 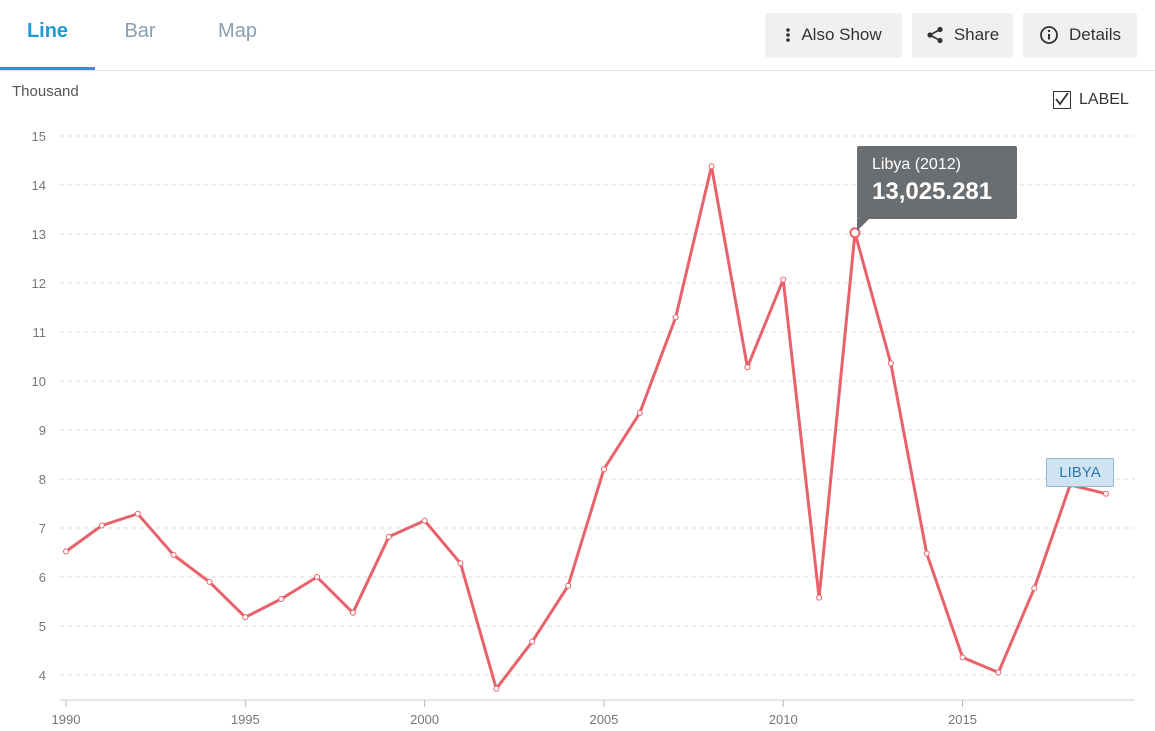 What do you see at coordinates (783, 719) in the screenshot?
I see `x-tick-label-2010: 2010` at bounding box center [783, 719].